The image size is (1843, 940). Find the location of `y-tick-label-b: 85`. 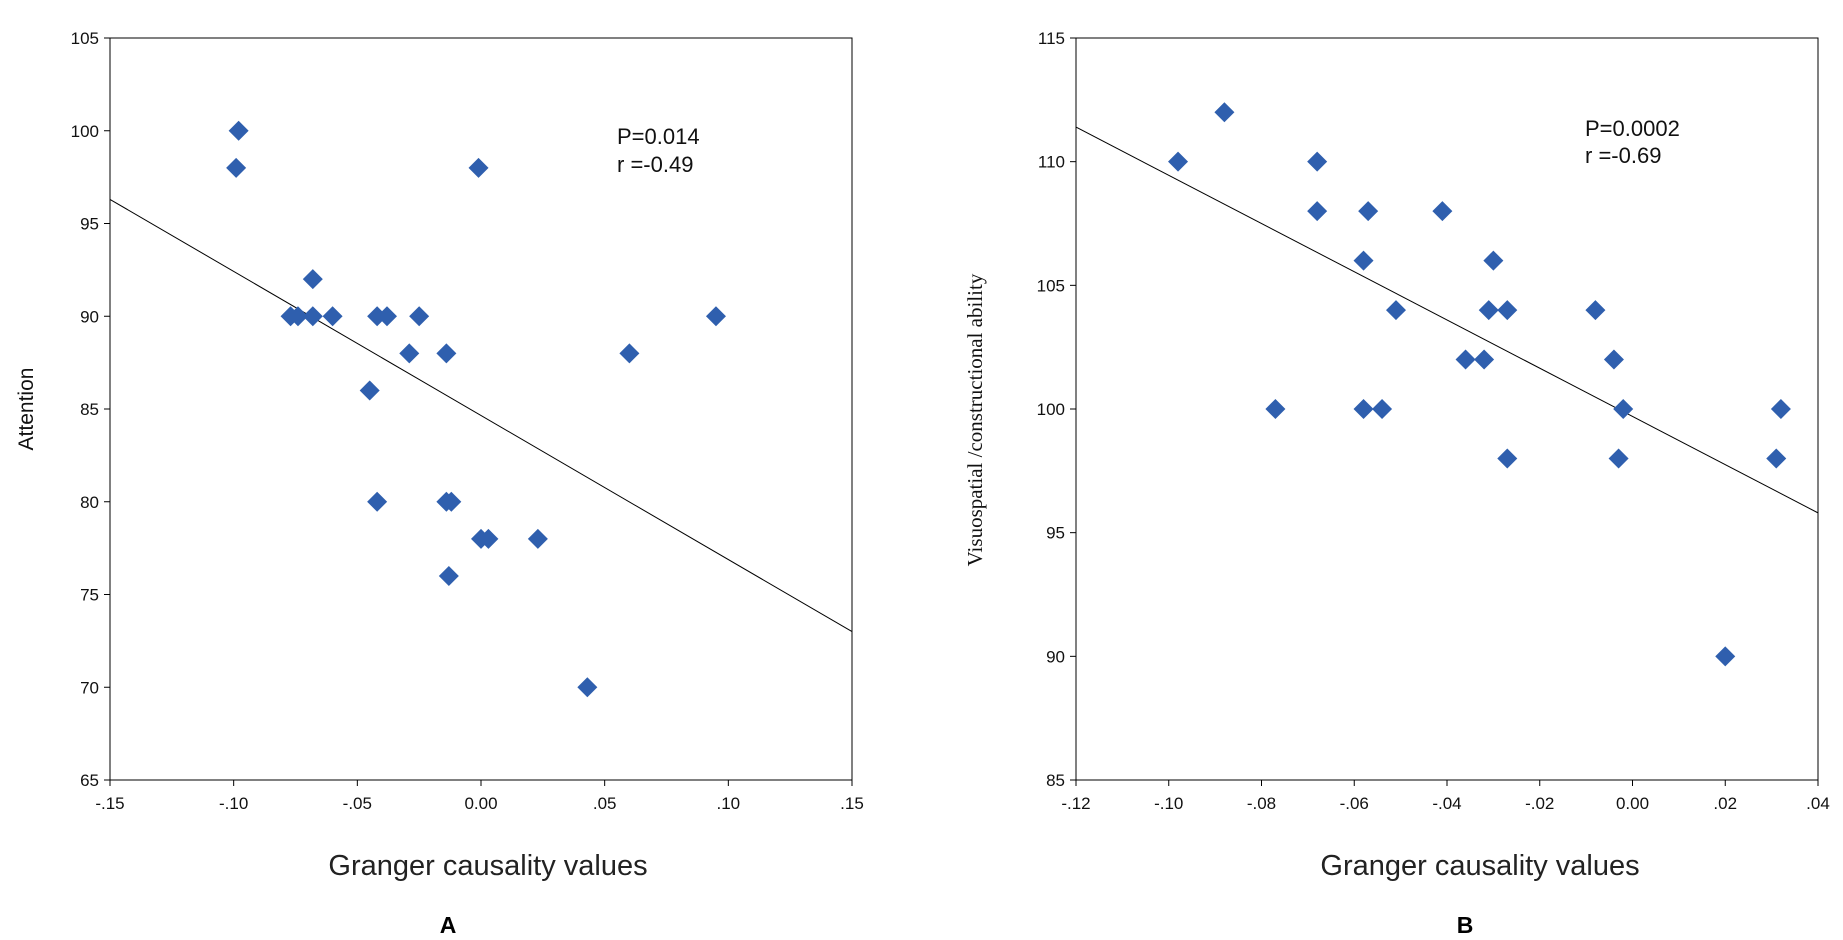

y-tick-label-b: 85 is located at coordinates (1055, 780).